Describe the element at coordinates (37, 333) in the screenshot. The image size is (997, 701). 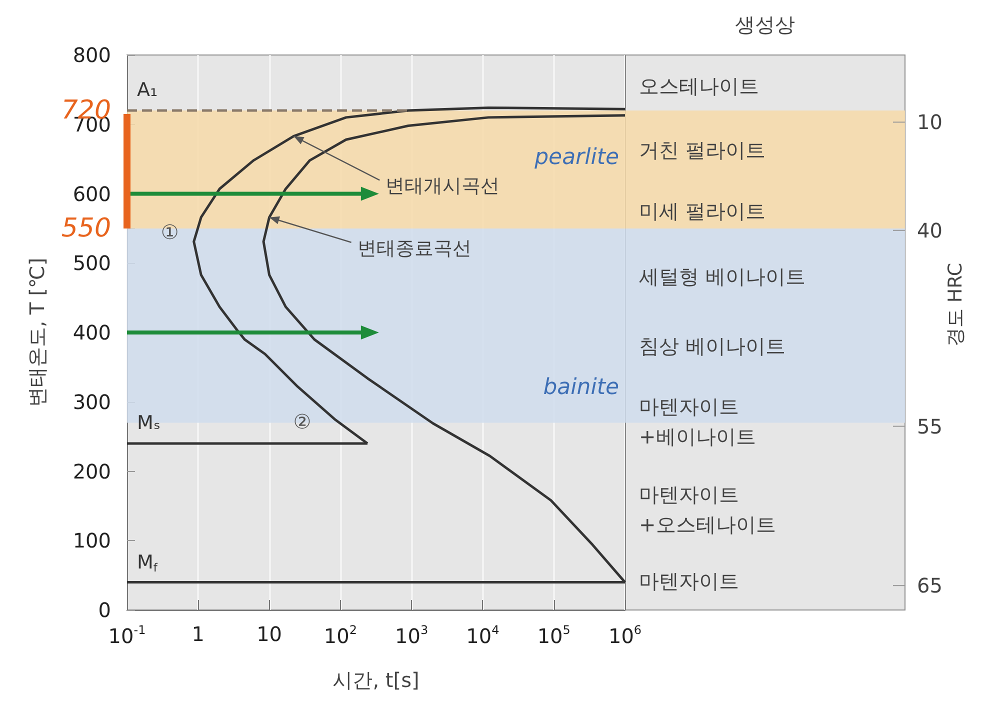
I see `y-axis-title: 변태온도, T [℃]` at that location.